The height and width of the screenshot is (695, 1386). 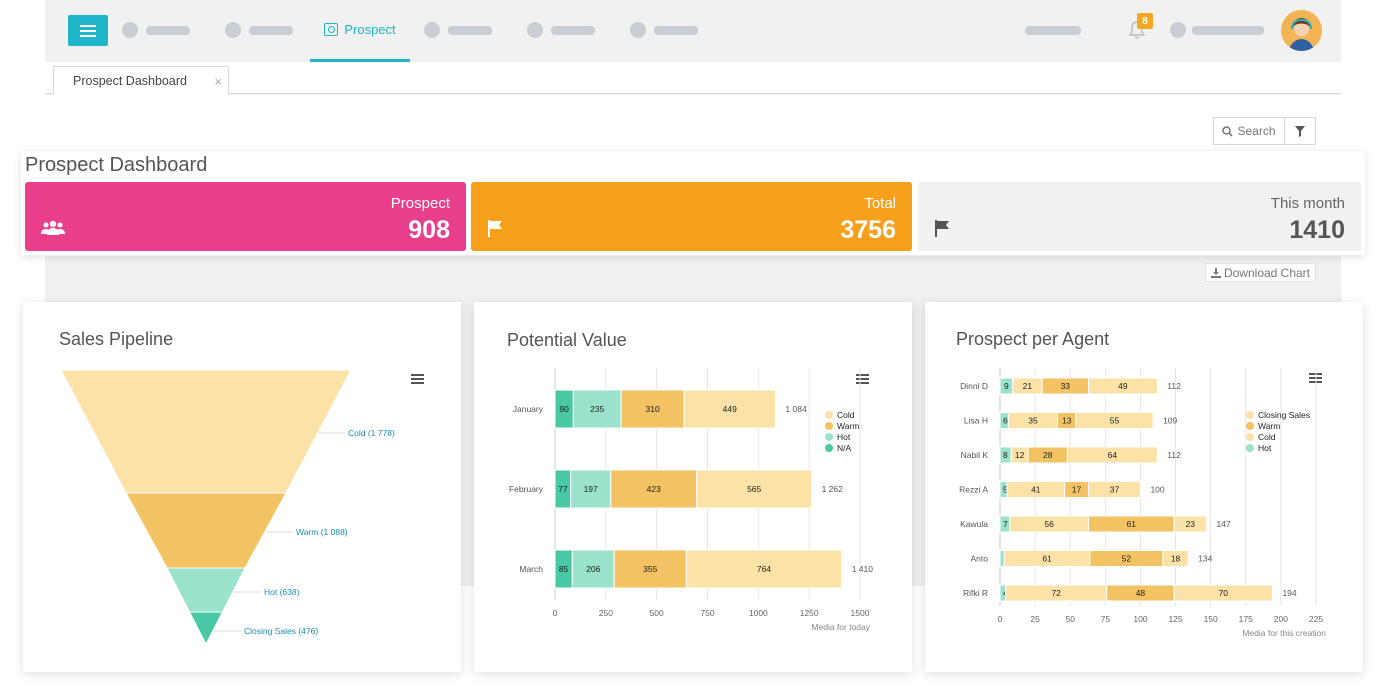 What do you see at coordinates (1028, 386) in the screenshot?
I see `bar-data-label: 21` at bounding box center [1028, 386].